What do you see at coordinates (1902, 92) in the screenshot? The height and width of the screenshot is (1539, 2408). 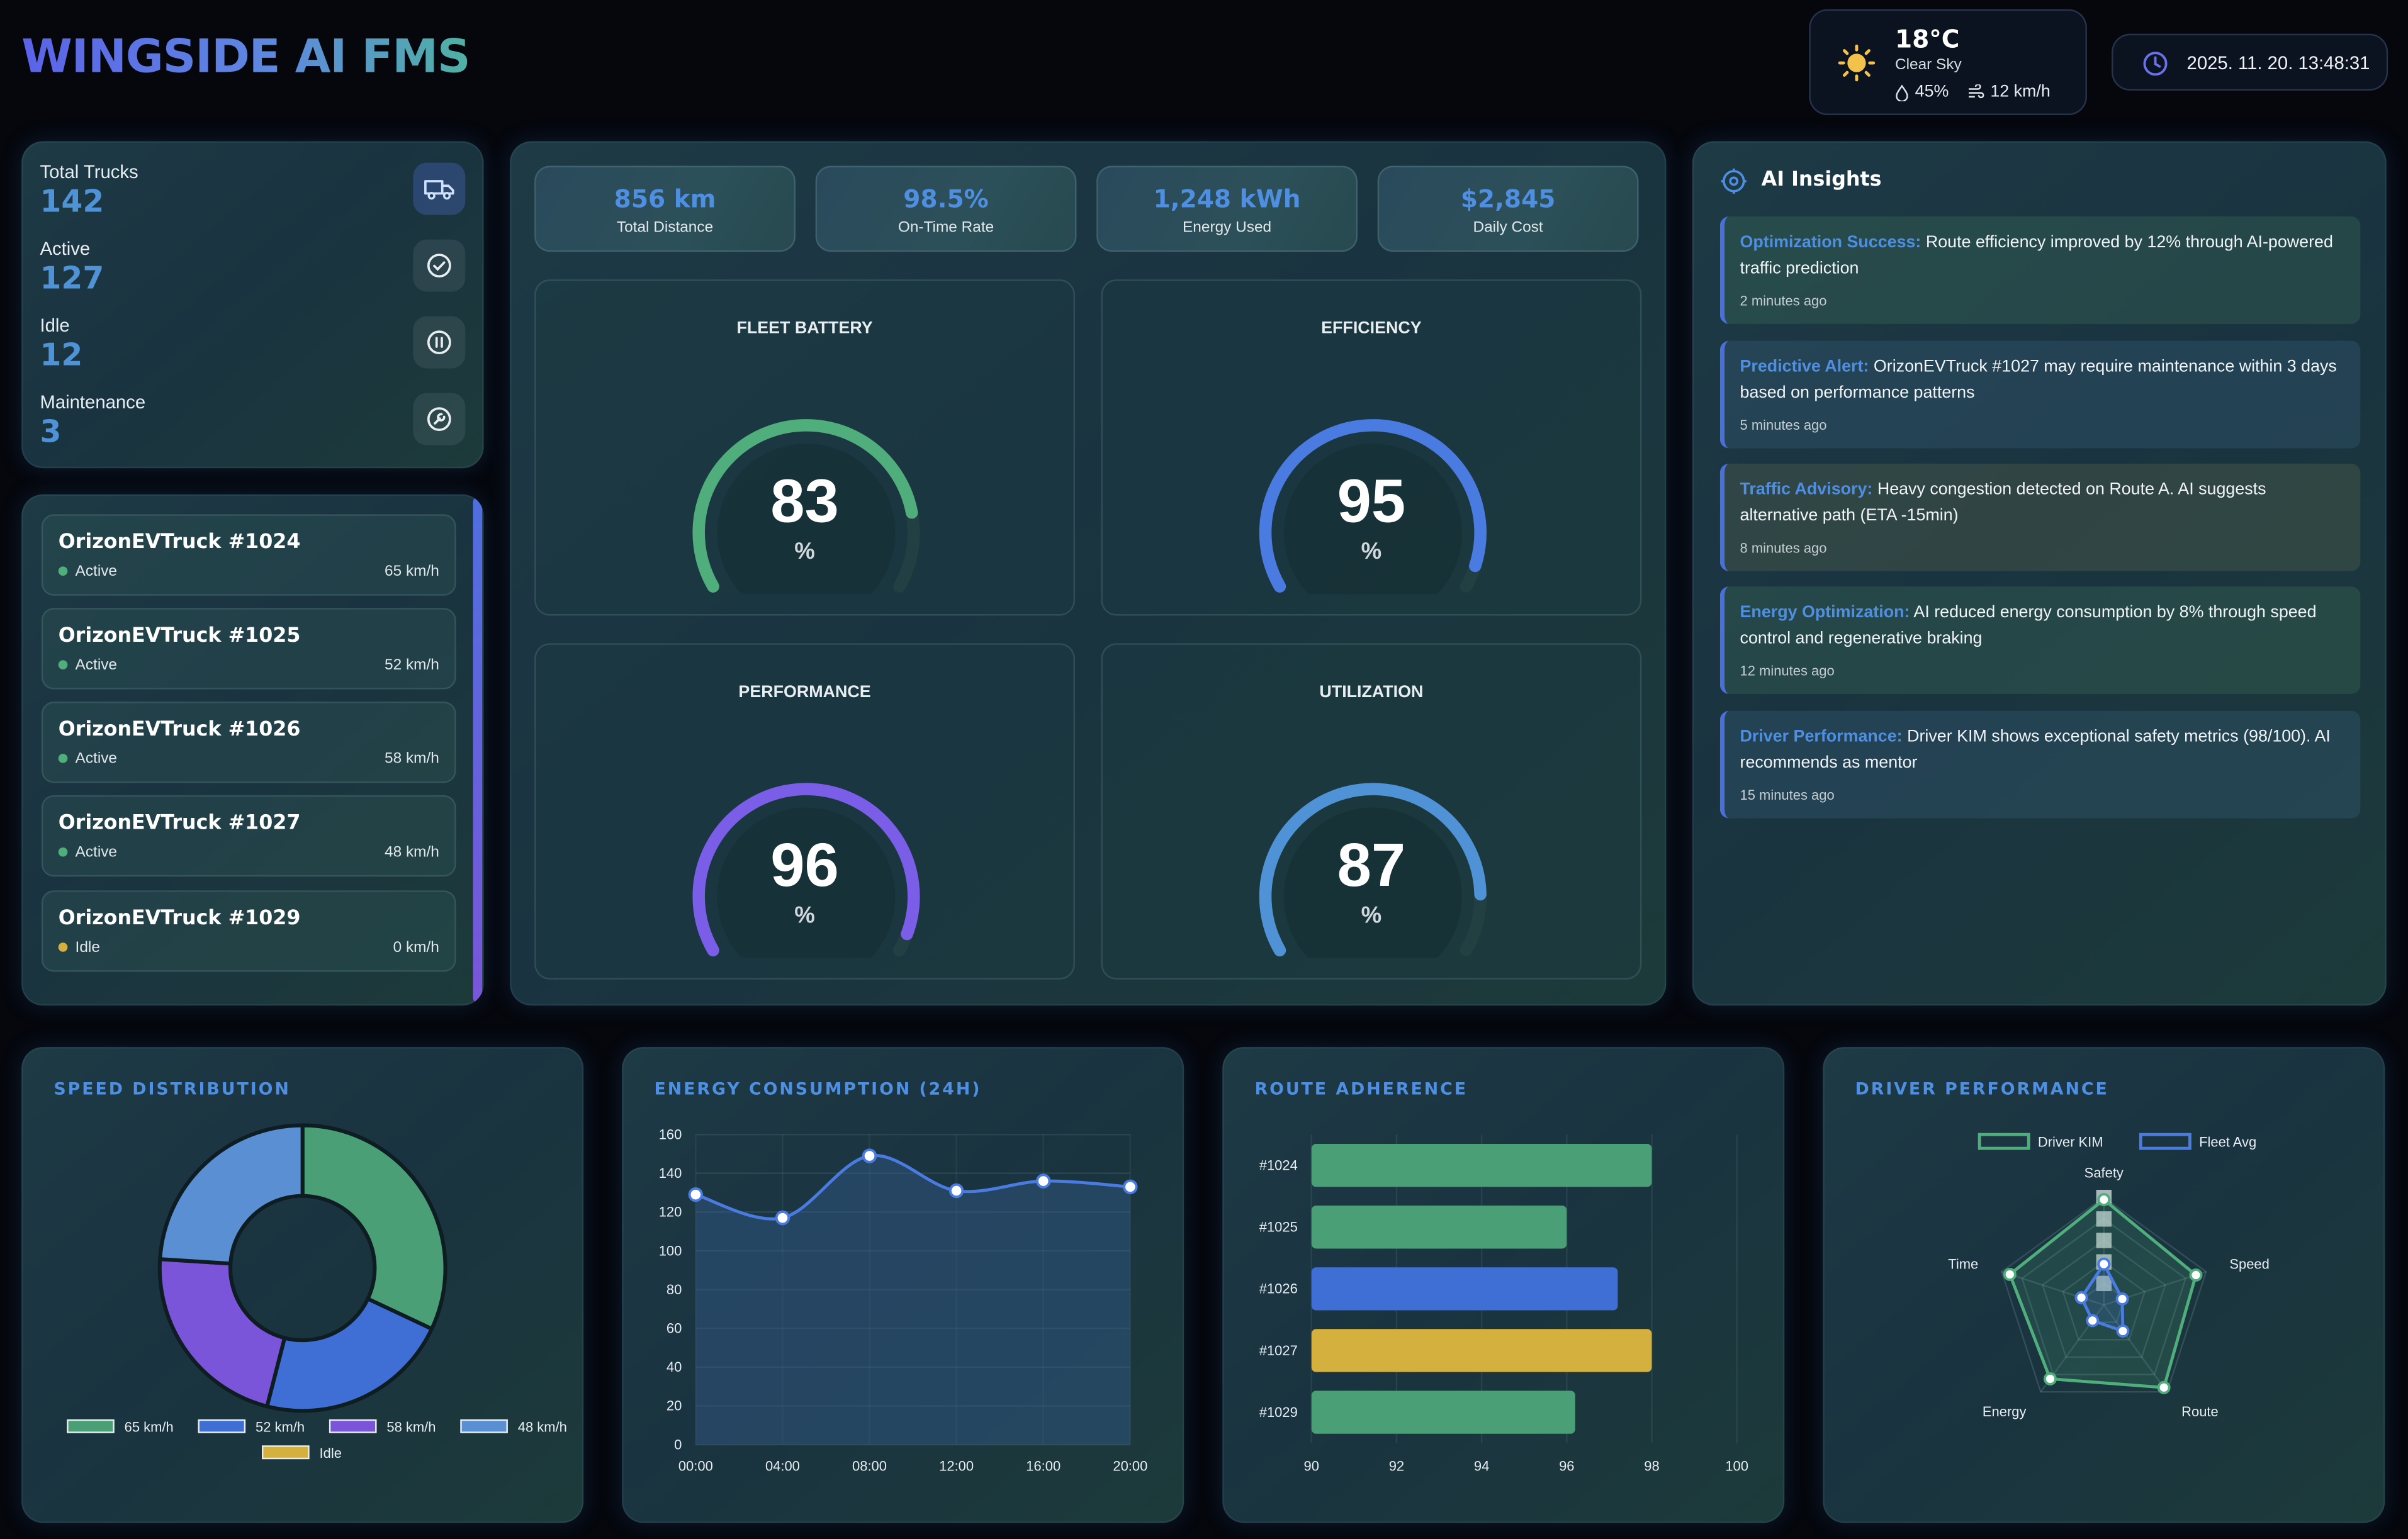 I see `droplet-icon` at bounding box center [1902, 92].